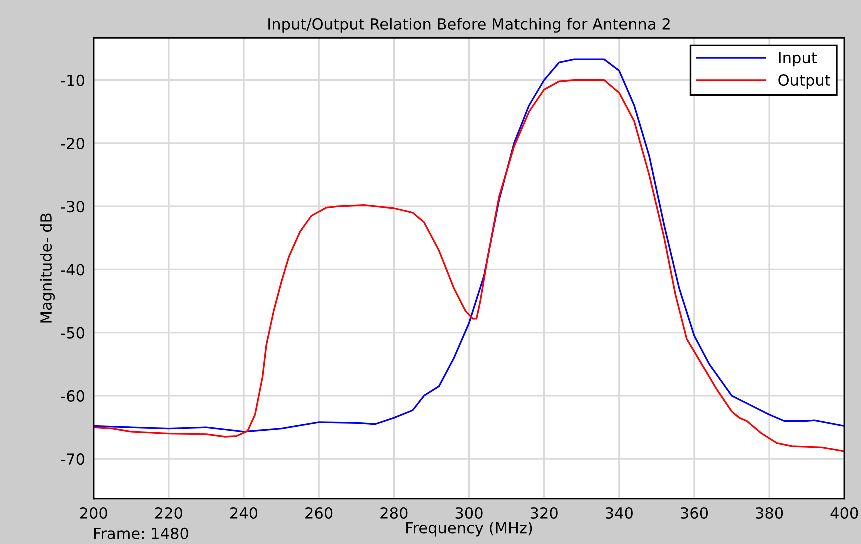  I want to click on chart-title: Input/Output Relation Before Matching for Antenna 2, so click(469, 25).